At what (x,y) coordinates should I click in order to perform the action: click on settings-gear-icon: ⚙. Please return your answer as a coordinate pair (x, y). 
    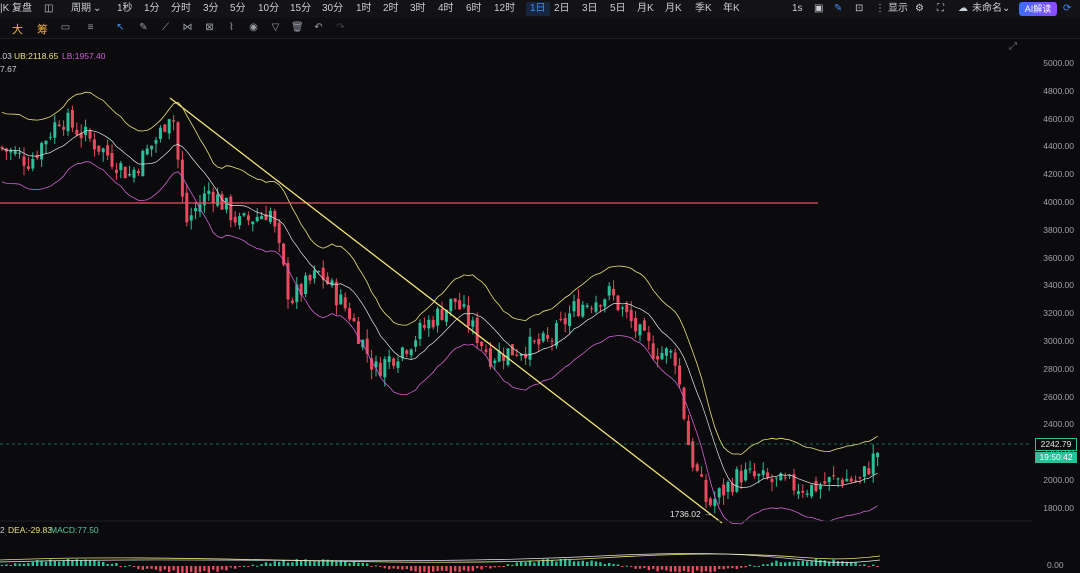
    Looking at the image, I should click on (919, 8).